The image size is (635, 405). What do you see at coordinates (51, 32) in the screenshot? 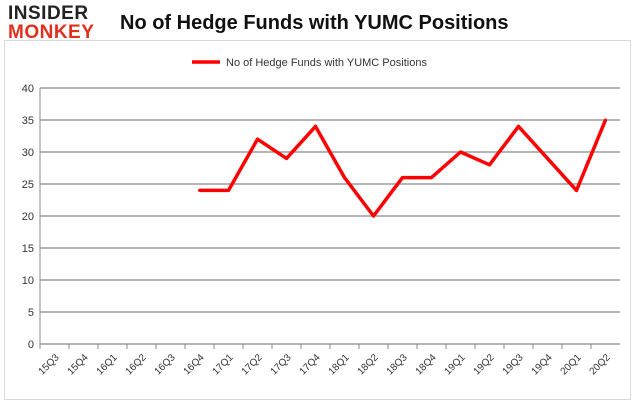
I see `logo-line2: MONKEY` at bounding box center [51, 32].